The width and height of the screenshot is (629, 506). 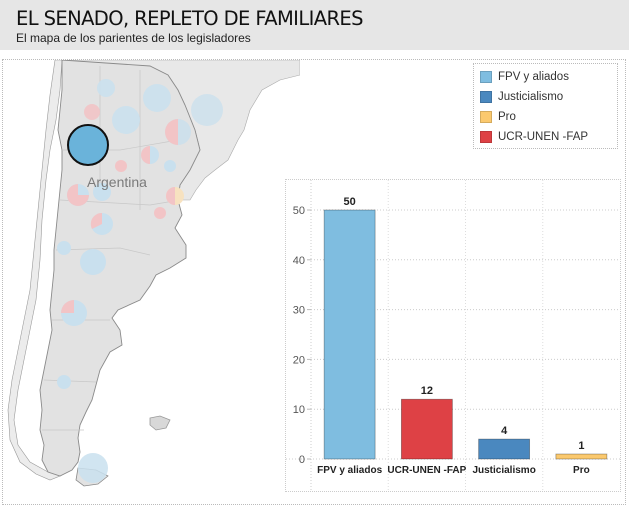 What do you see at coordinates (350, 202) in the screenshot?
I see `data-label: 50` at bounding box center [350, 202].